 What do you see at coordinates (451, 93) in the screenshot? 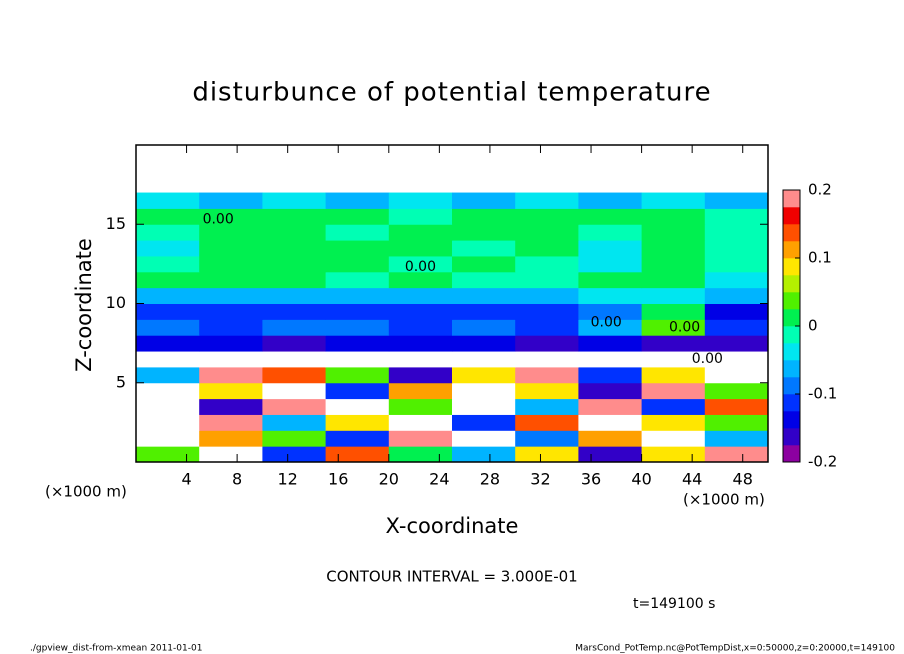
I see `chart-title: disturbunce of potential temperature` at bounding box center [451, 93].